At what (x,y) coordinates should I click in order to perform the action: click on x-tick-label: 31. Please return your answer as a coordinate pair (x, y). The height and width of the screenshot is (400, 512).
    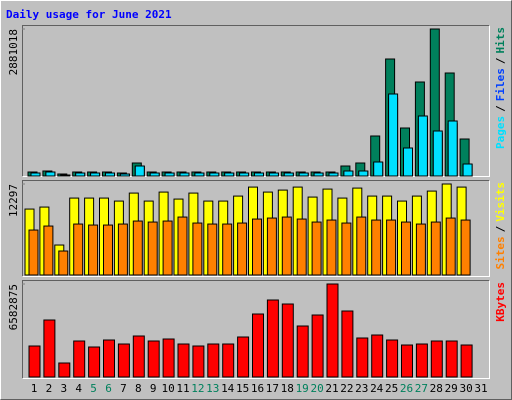
    Looking at the image, I should click on (480, 388).